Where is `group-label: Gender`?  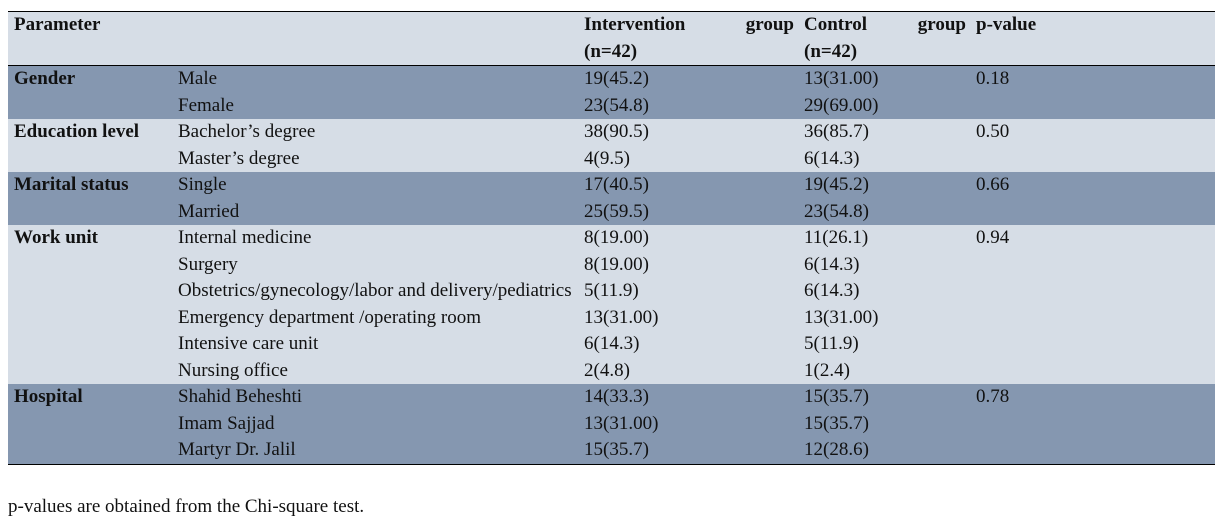 group-label: Gender is located at coordinates (90, 92).